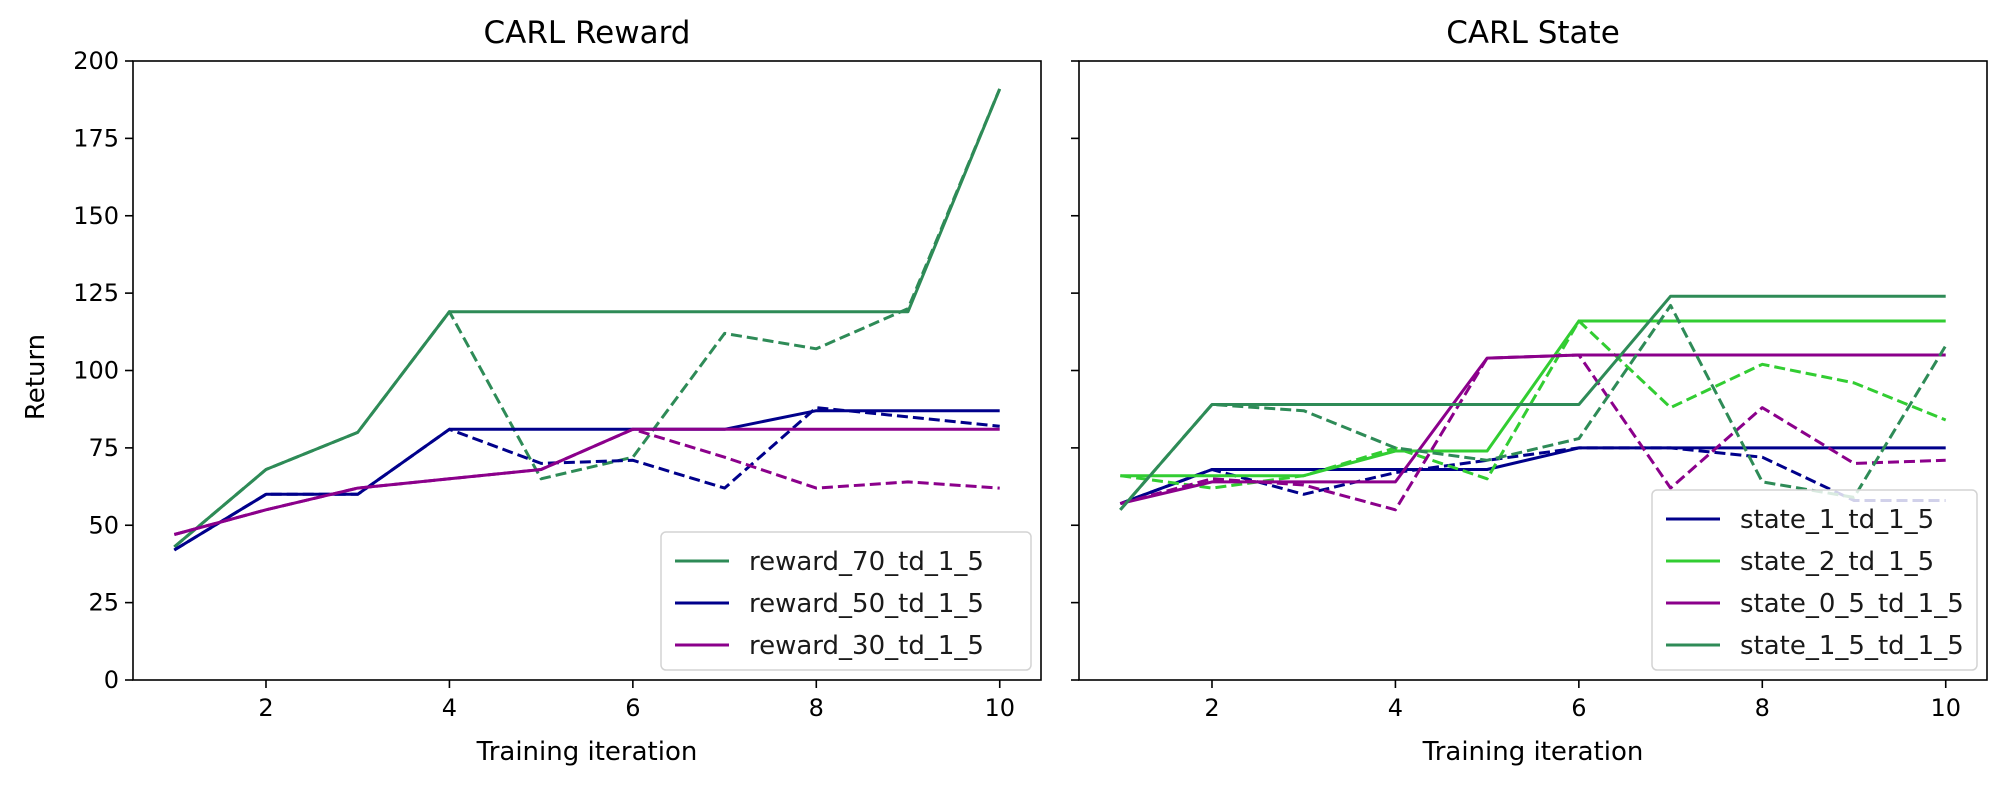 This screenshot has width=2004, height=788. Describe the element at coordinates (1762, 708) in the screenshot. I see `state-x-tick-label: 8` at that location.